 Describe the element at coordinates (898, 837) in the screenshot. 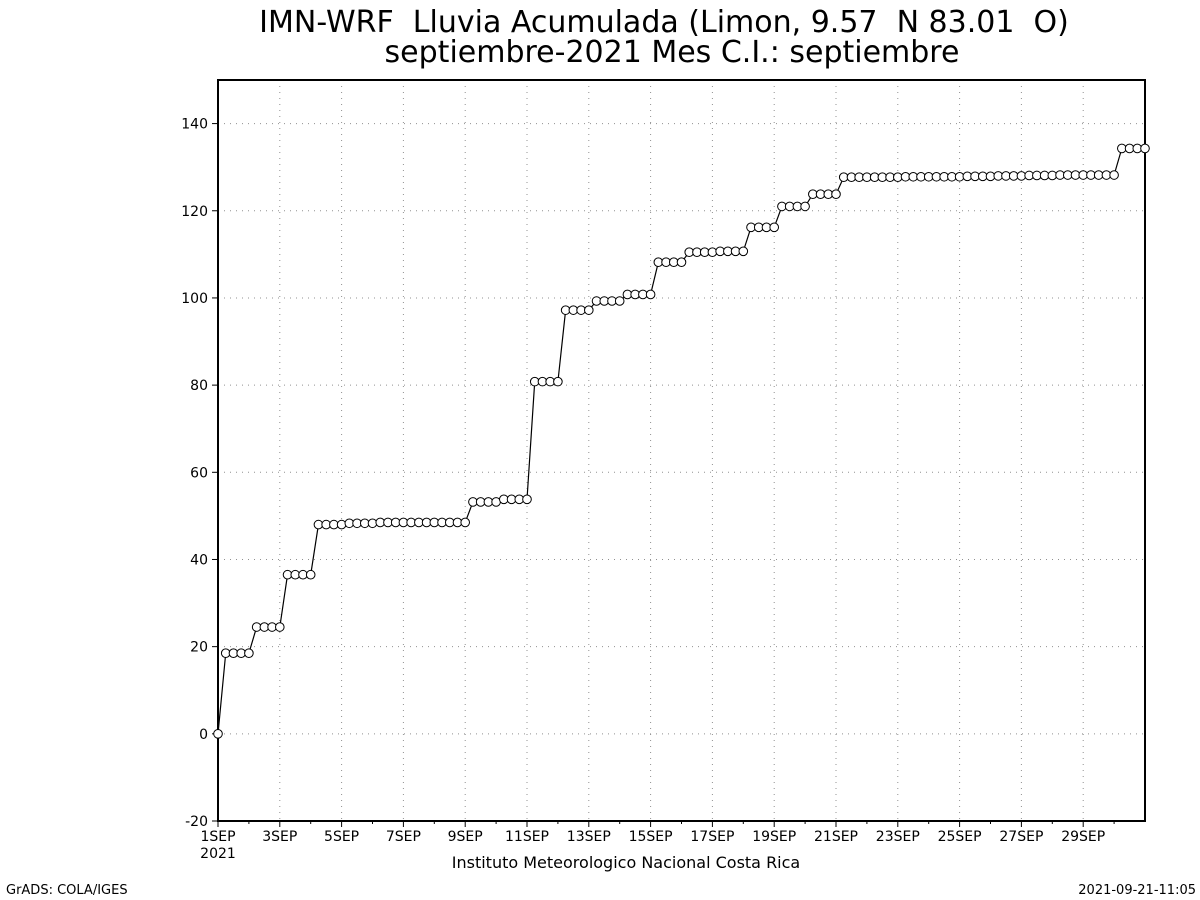

I see `x-tick-label: 23SEP` at that location.